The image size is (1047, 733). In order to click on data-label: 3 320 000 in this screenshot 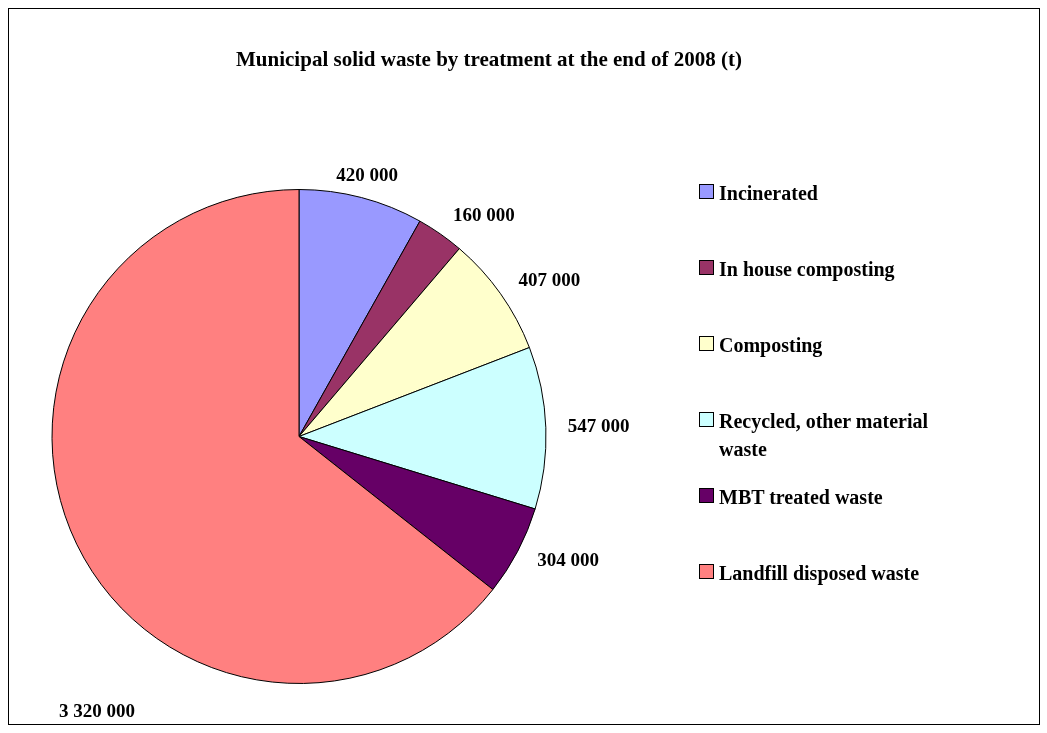, I will do `click(97, 710)`.